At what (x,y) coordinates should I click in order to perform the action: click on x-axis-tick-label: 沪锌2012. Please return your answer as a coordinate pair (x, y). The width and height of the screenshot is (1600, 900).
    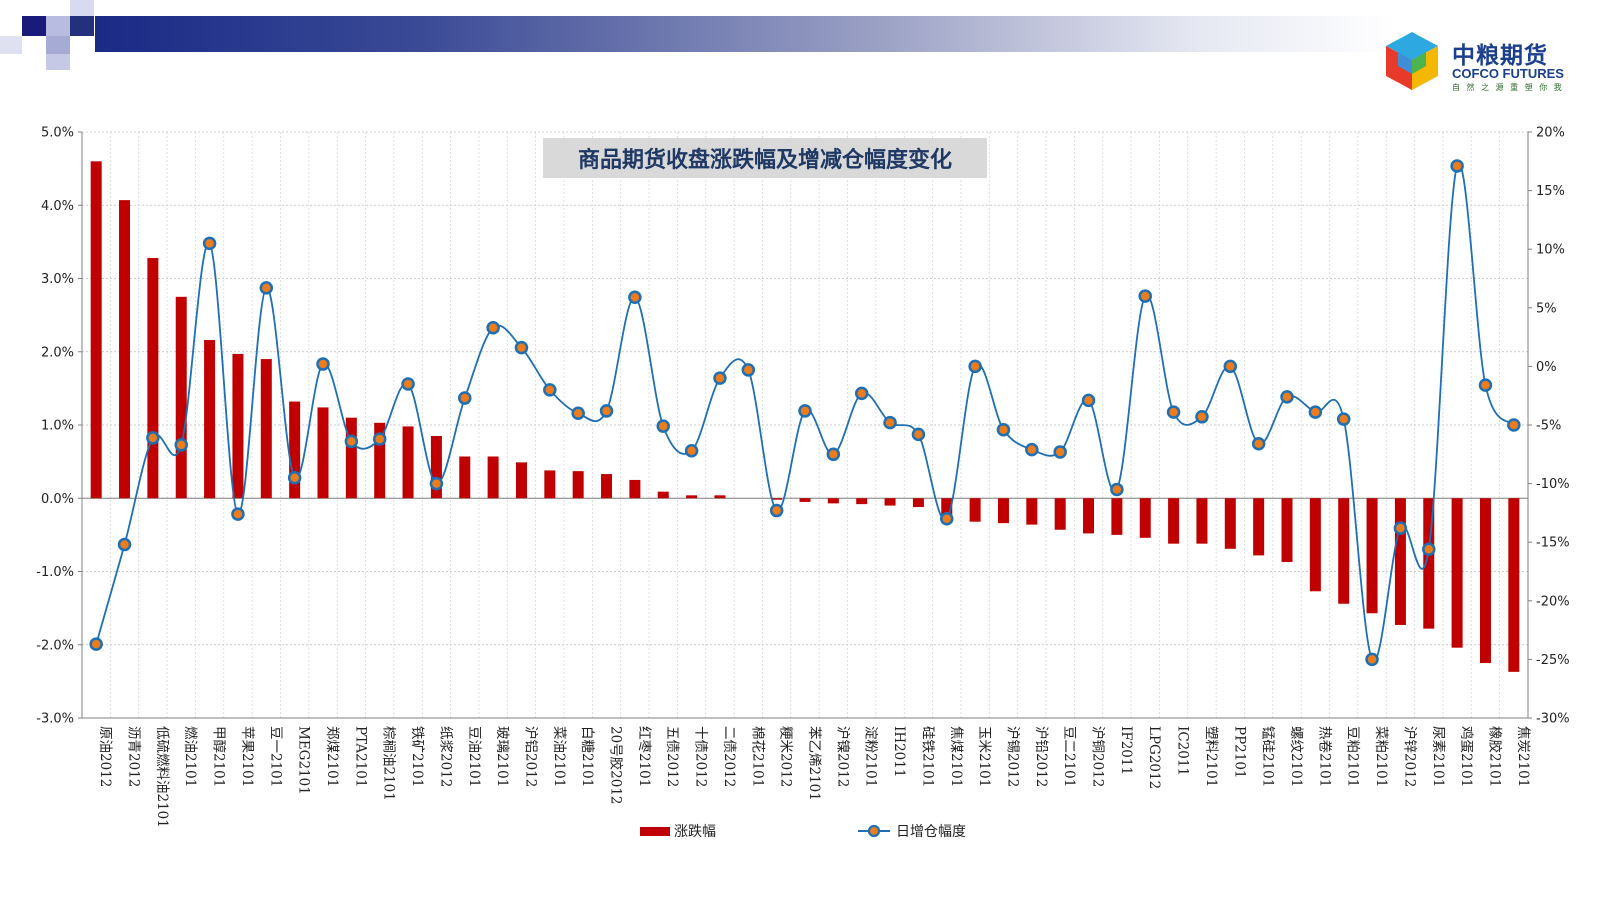
    Looking at the image, I should click on (1409, 756).